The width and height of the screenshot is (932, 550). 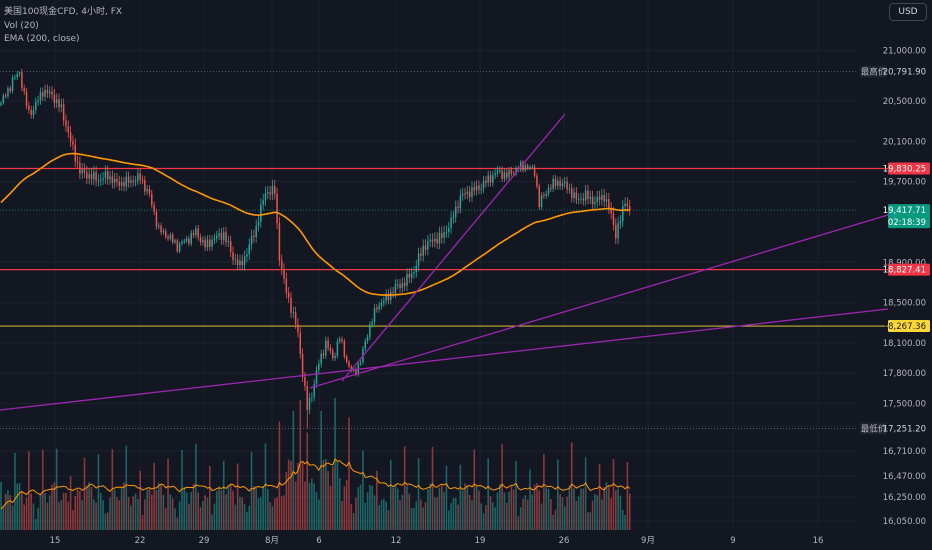 What do you see at coordinates (904, 327) in the screenshot?
I see `price-tag-value: 18,267.36` at bounding box center [904, 327].